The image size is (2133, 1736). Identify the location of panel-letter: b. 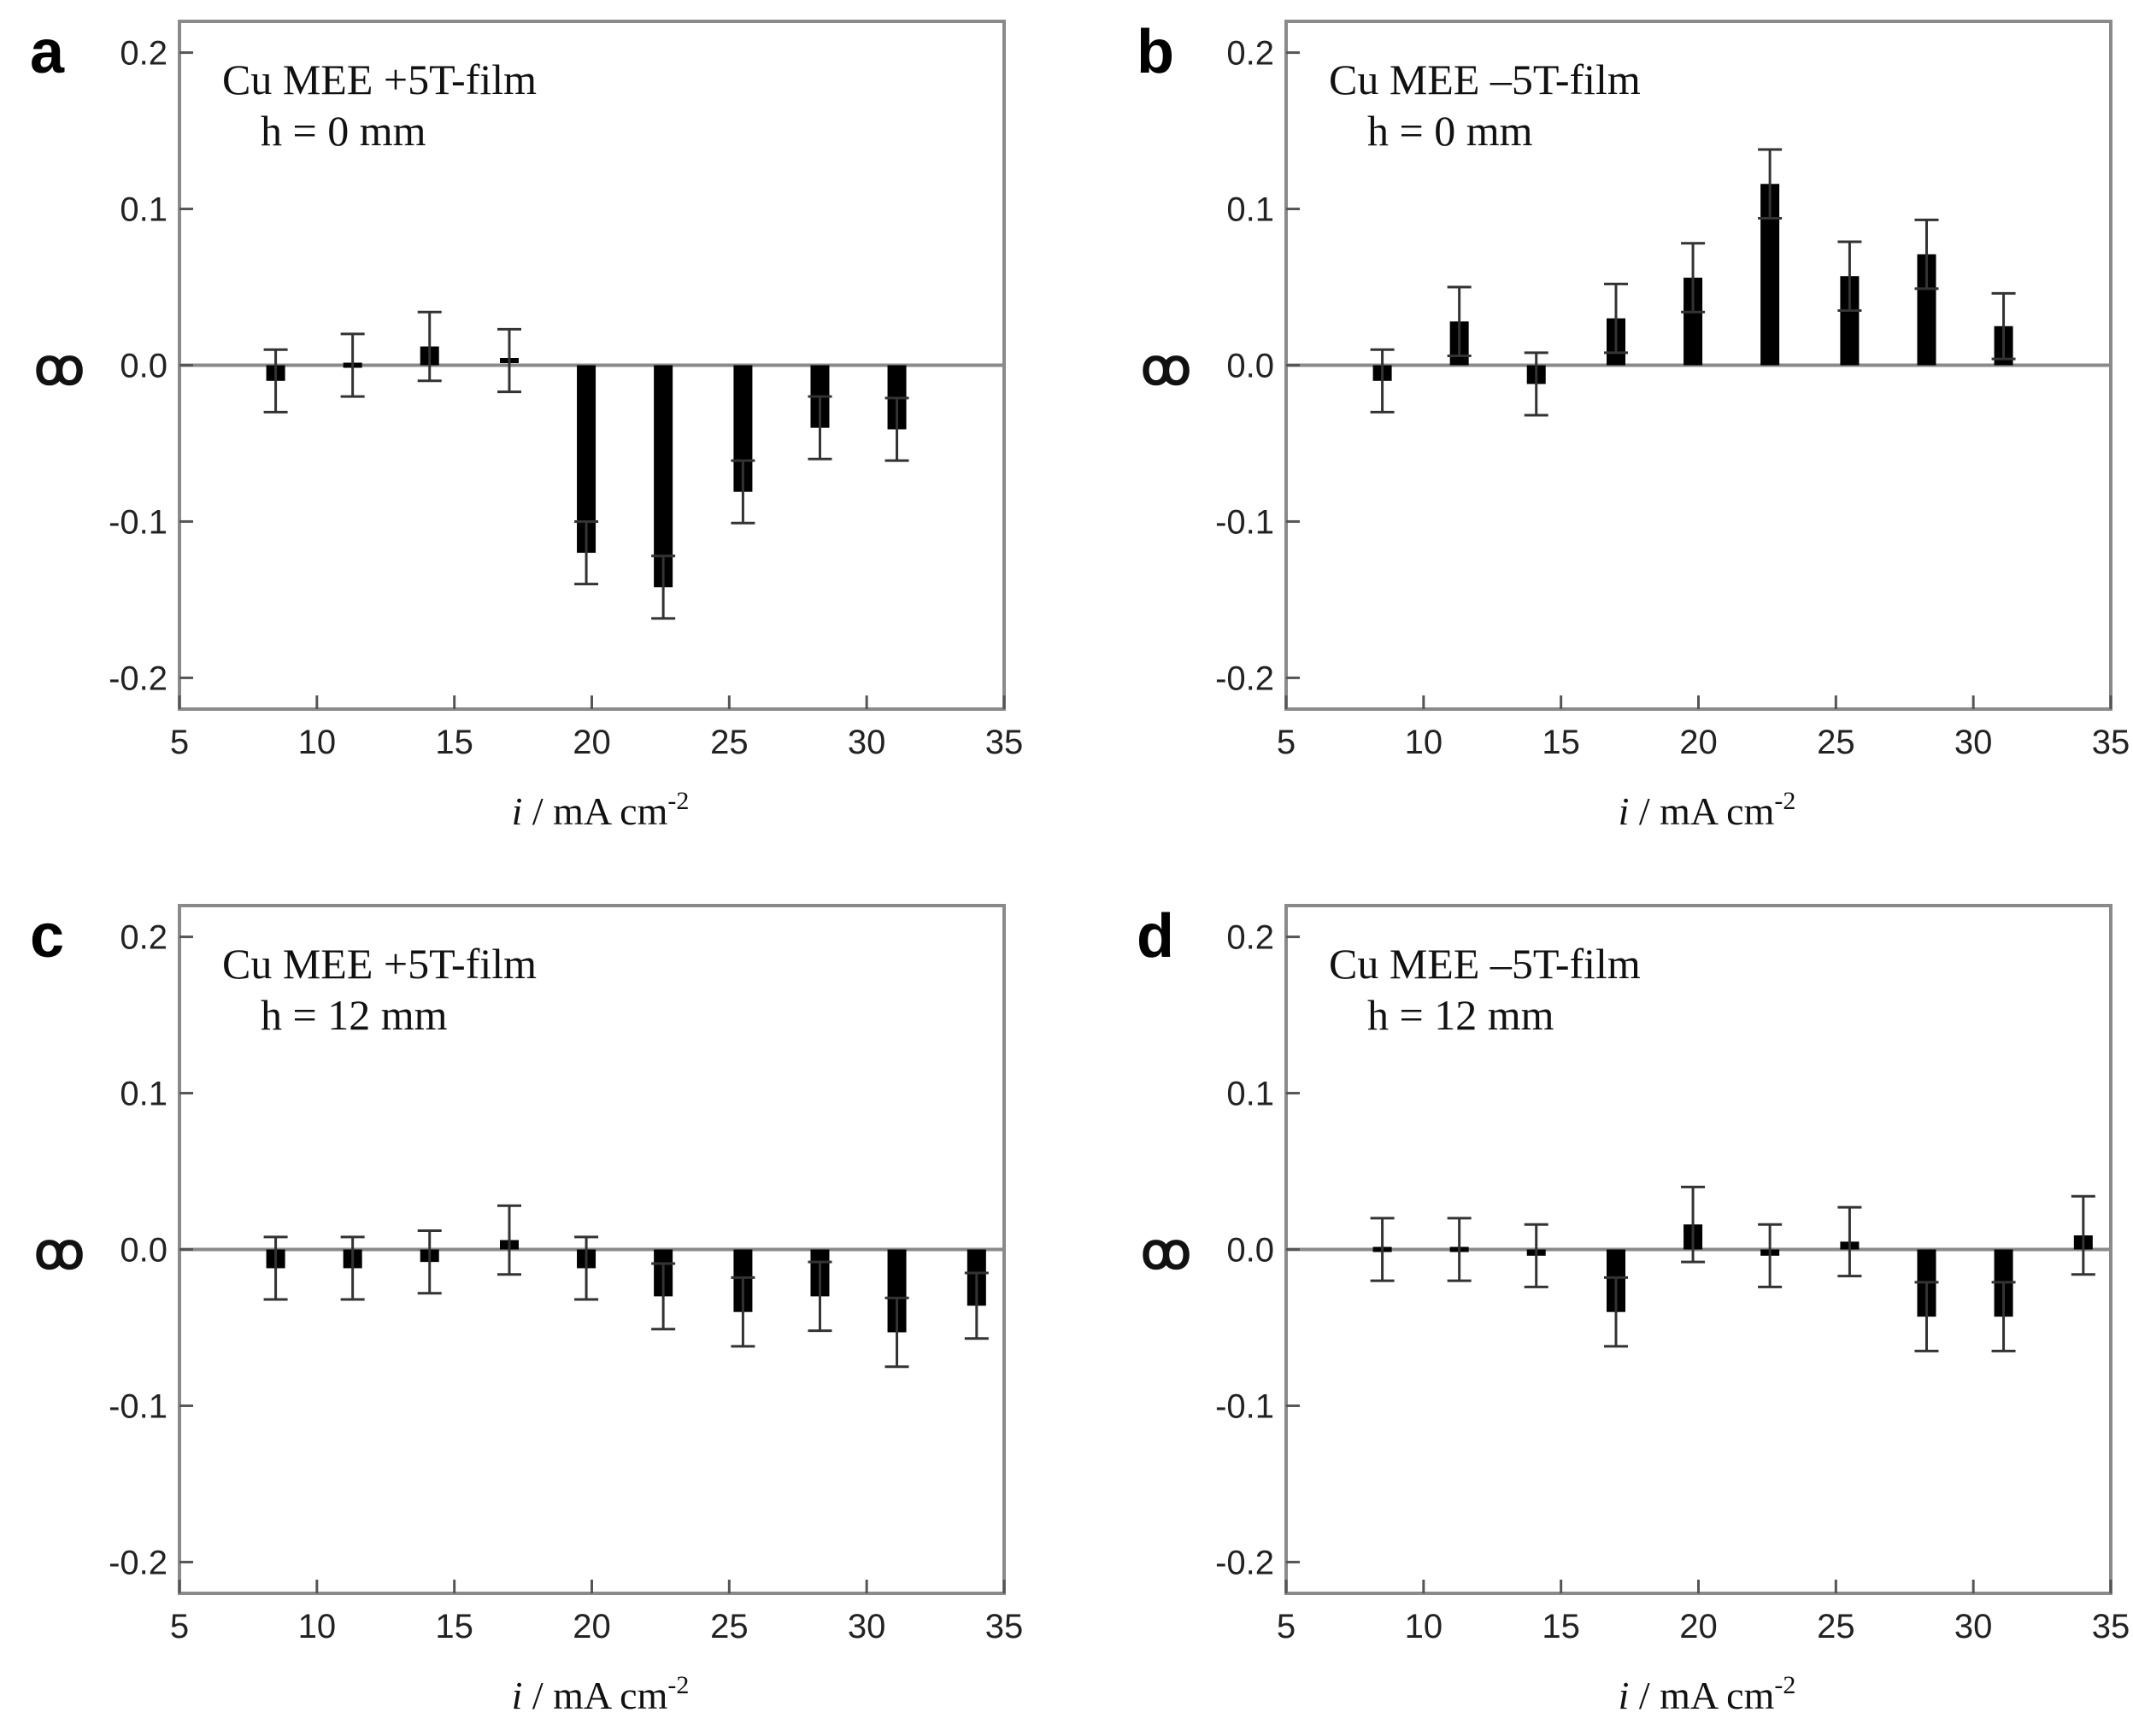
(1155, 52).